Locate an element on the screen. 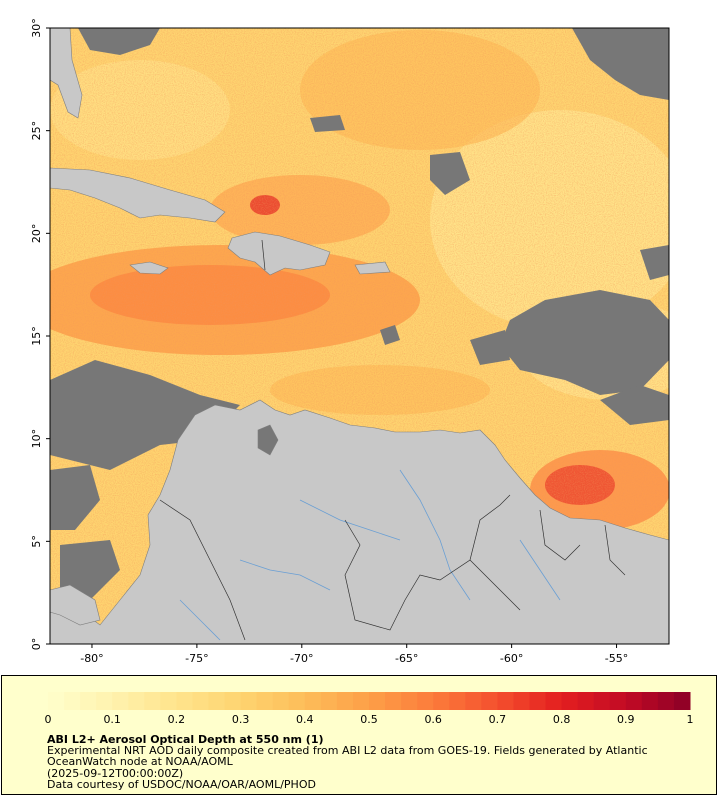 Image resolution: width=720 pixels, height=800 pixels. hispaniola is located at coordinates (279, 253).